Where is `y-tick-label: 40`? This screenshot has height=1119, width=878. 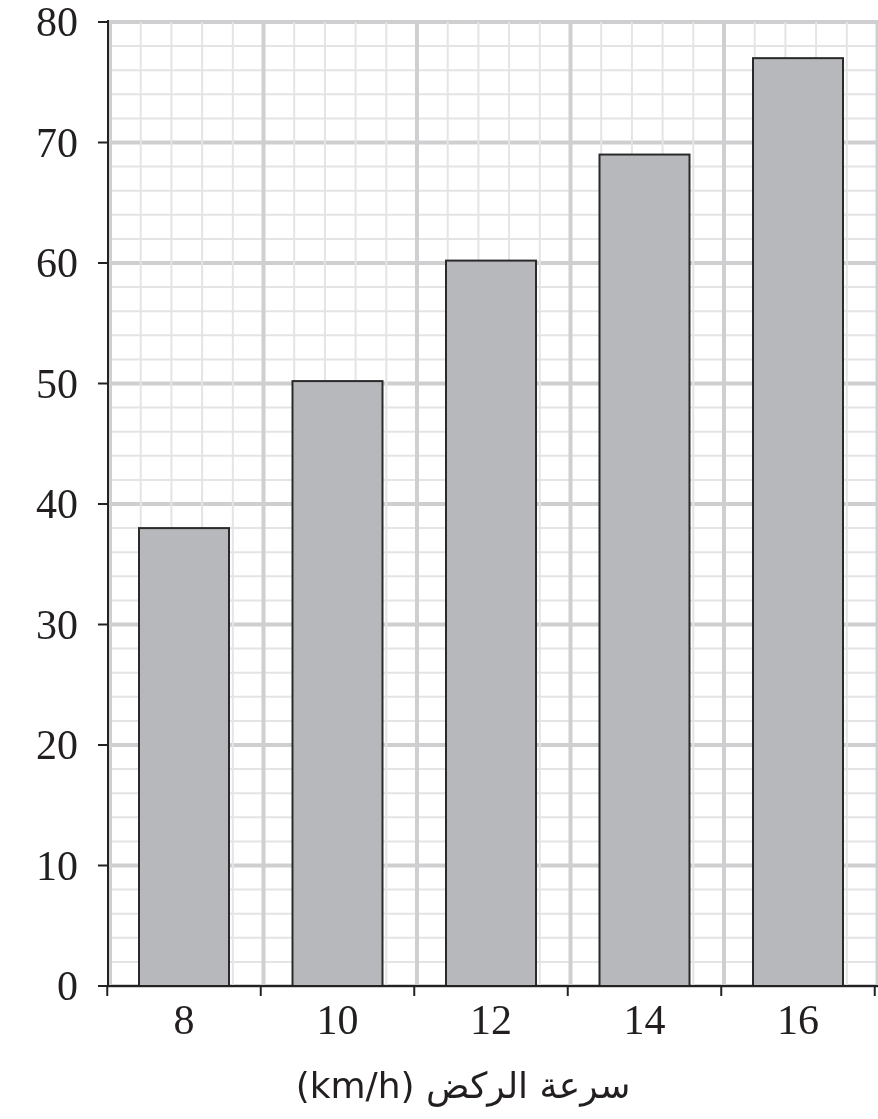 y-tick-label: 40 is located at coordinates (57, 504).